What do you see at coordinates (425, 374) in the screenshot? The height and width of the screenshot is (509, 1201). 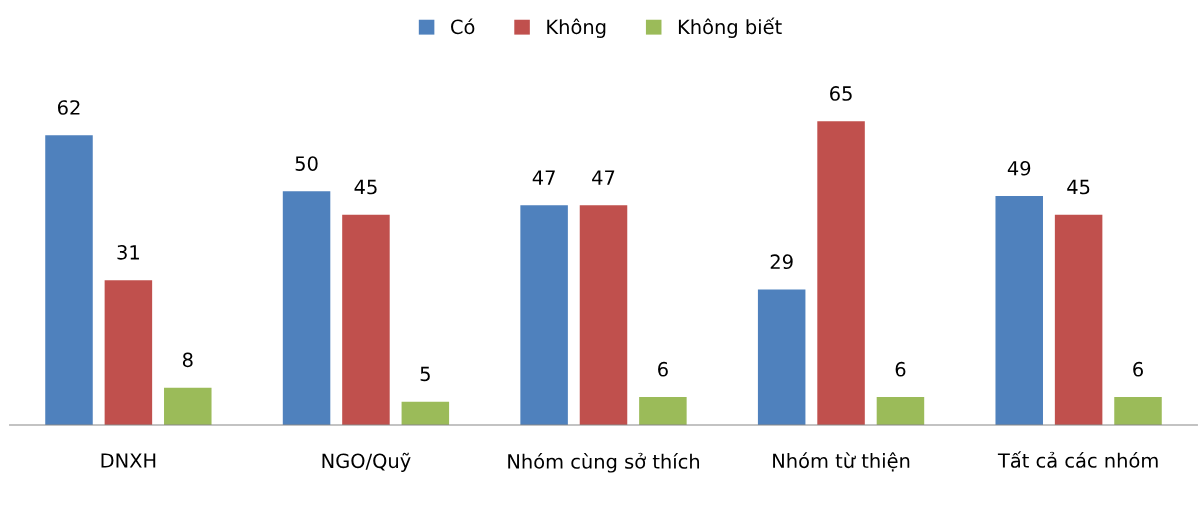 I see `data-label: 5` at bounding box center [425, 374].